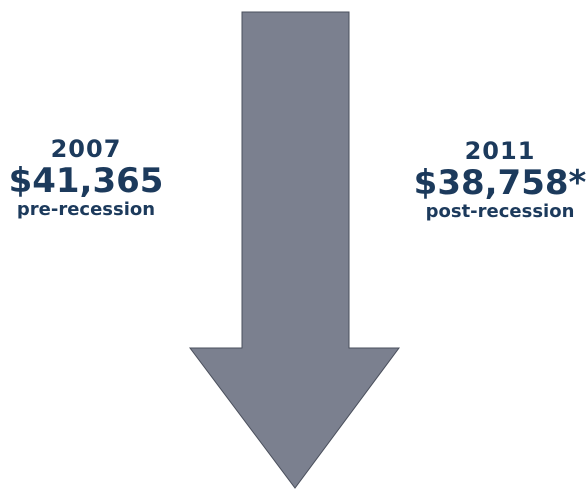  I want to click on amount-2007: $41,365, so click(86, 181).